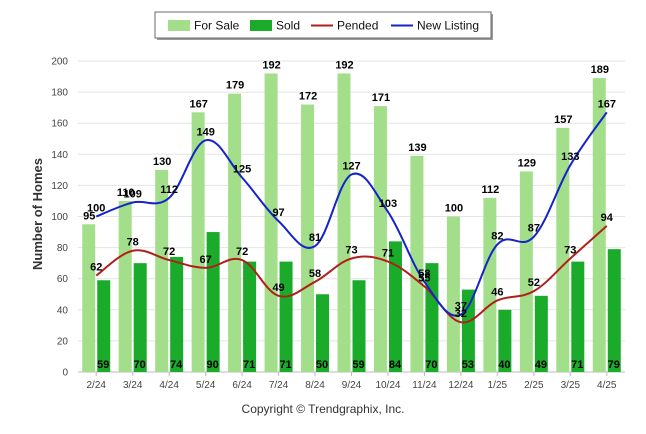  What do you see at coordinates (96, 385) in the screenshot?
I see `x-tick-label: 2/24` at bounding box center [96, 385].